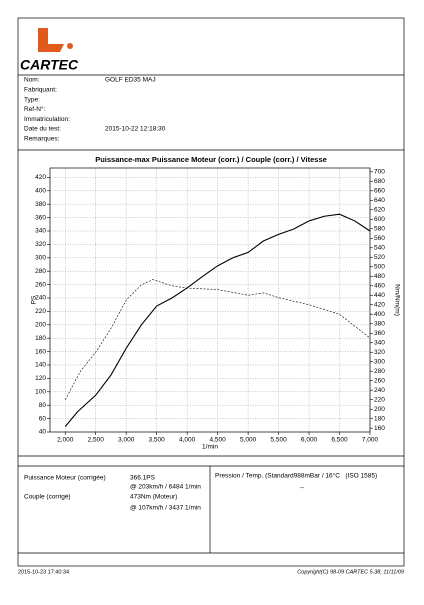  What do you see at coordinates (96, 440) in the screenshot?
I see `x-tick-label: 2,500` at bounding box center [96, 440].